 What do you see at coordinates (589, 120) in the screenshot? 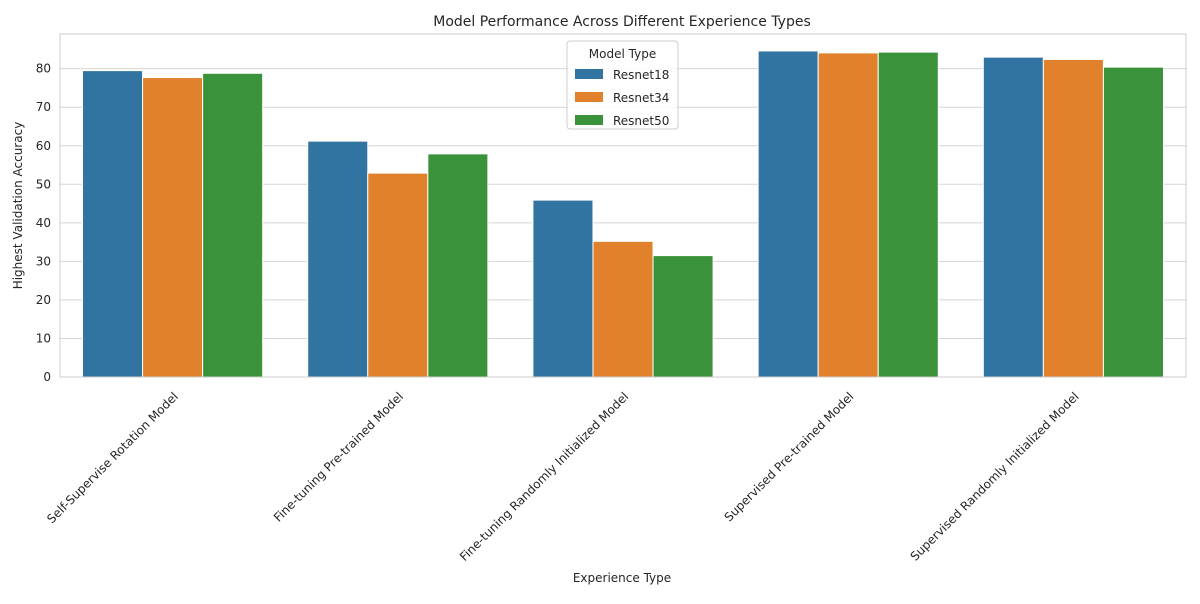
I see `legend-swatch-resnet50` at bounding box center [589, 120].